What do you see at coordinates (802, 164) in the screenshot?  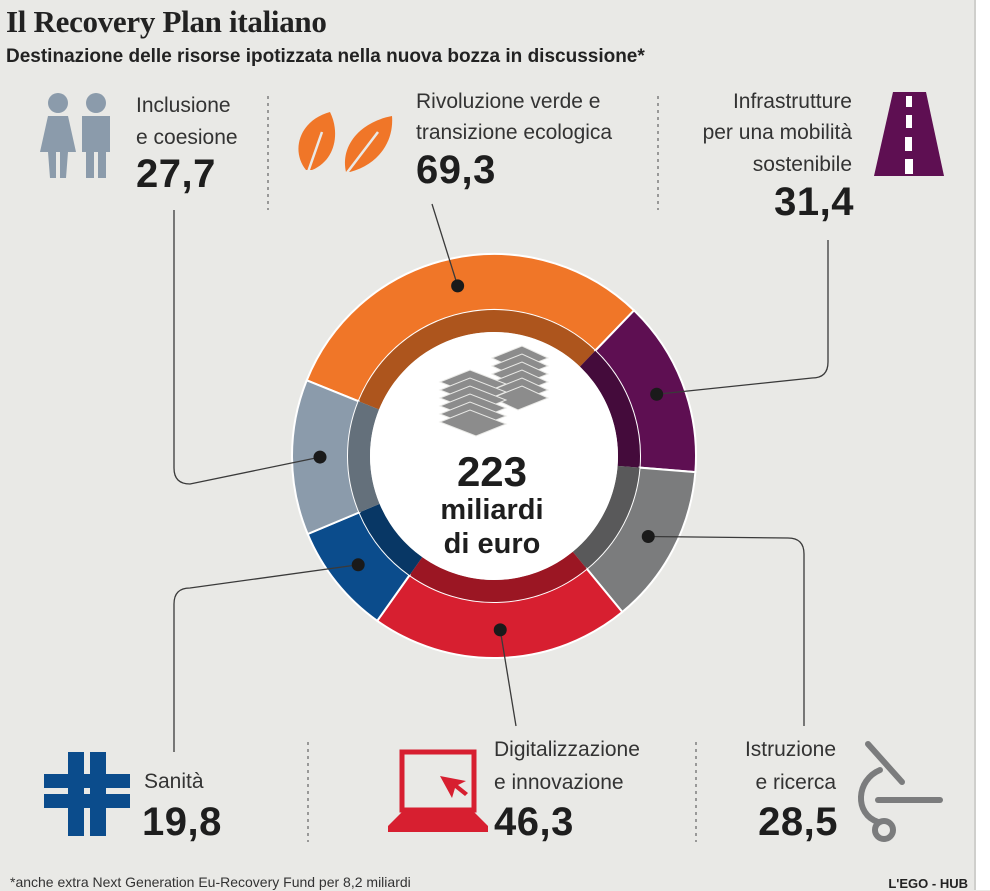 I see `label-infra-line3: sostenibile` at bounding box center [802, 164].